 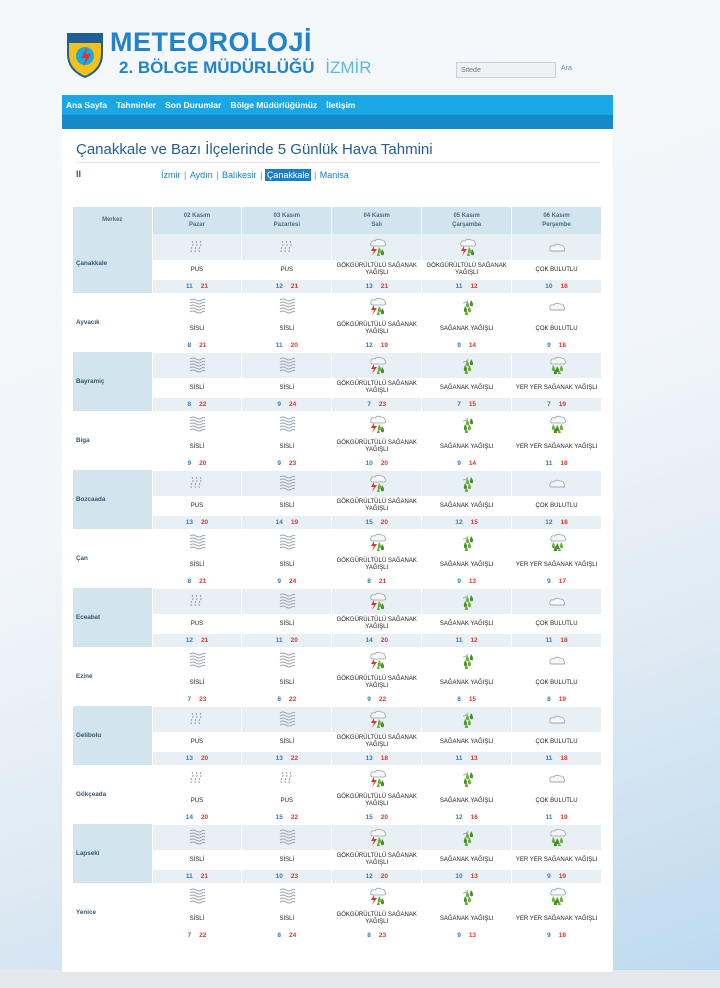 What do you see at coordinates (337, 759) in the screenshot?
I see `table-row: 13 20 13 22 13 18 11 13 11 18` at bounding box center [337, 759].